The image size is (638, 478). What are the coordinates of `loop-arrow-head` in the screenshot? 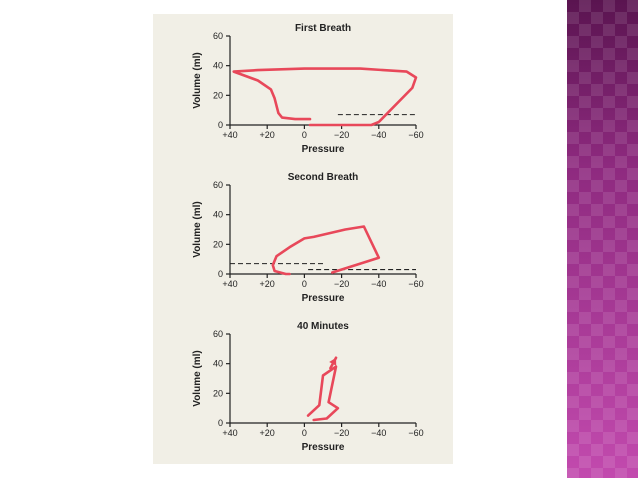 It's located at (333, 361).